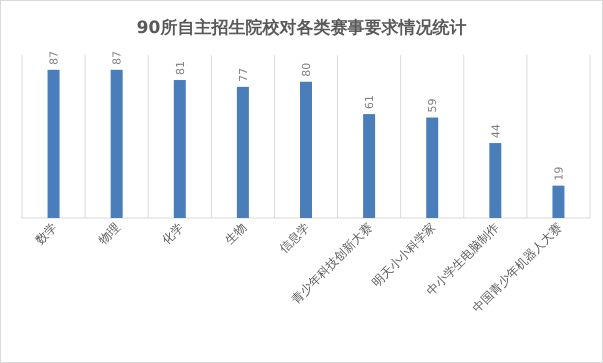  What do you see at coordinates (369, 102) in the screenshot?
I see `data-label: 61` at bounding box center [369, 102].